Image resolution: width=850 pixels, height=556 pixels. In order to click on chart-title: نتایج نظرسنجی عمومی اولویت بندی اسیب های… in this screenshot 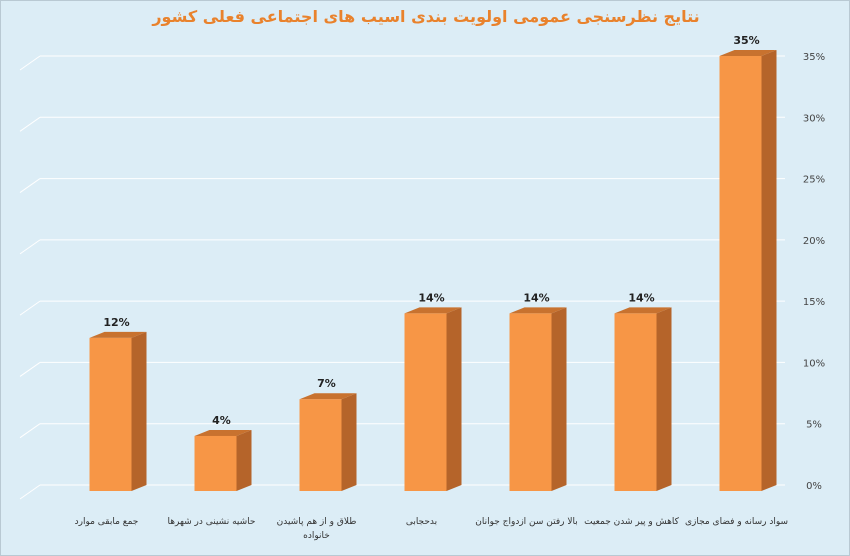, I will do `click(426, 16)`.